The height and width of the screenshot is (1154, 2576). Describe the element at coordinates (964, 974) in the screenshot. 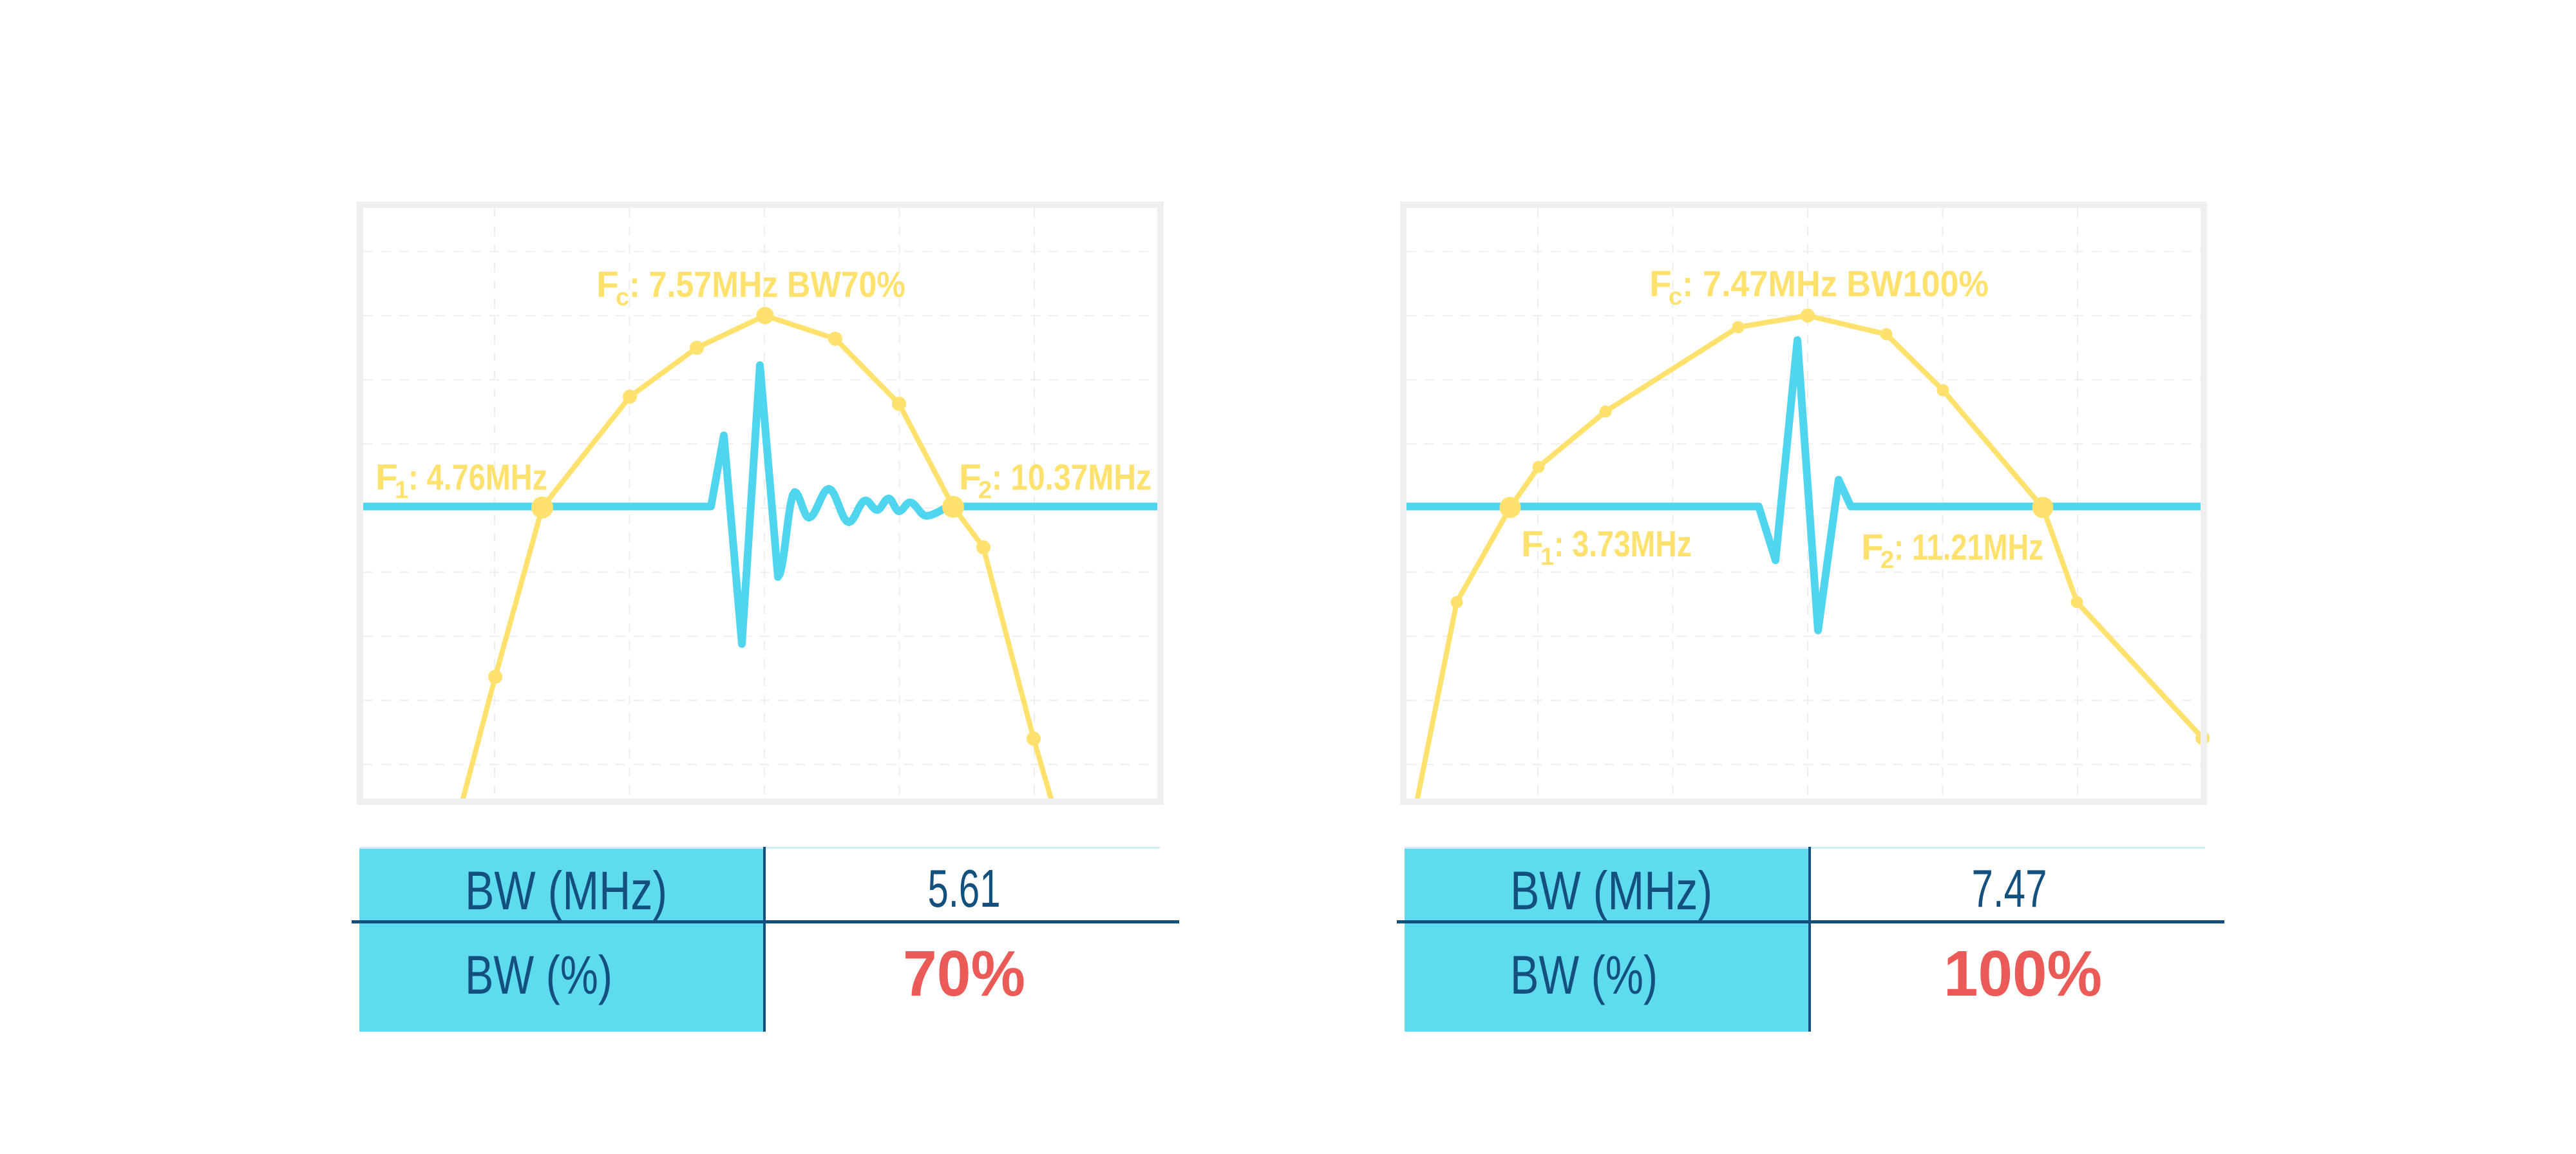

I see `svg-text: 70%` at that location.